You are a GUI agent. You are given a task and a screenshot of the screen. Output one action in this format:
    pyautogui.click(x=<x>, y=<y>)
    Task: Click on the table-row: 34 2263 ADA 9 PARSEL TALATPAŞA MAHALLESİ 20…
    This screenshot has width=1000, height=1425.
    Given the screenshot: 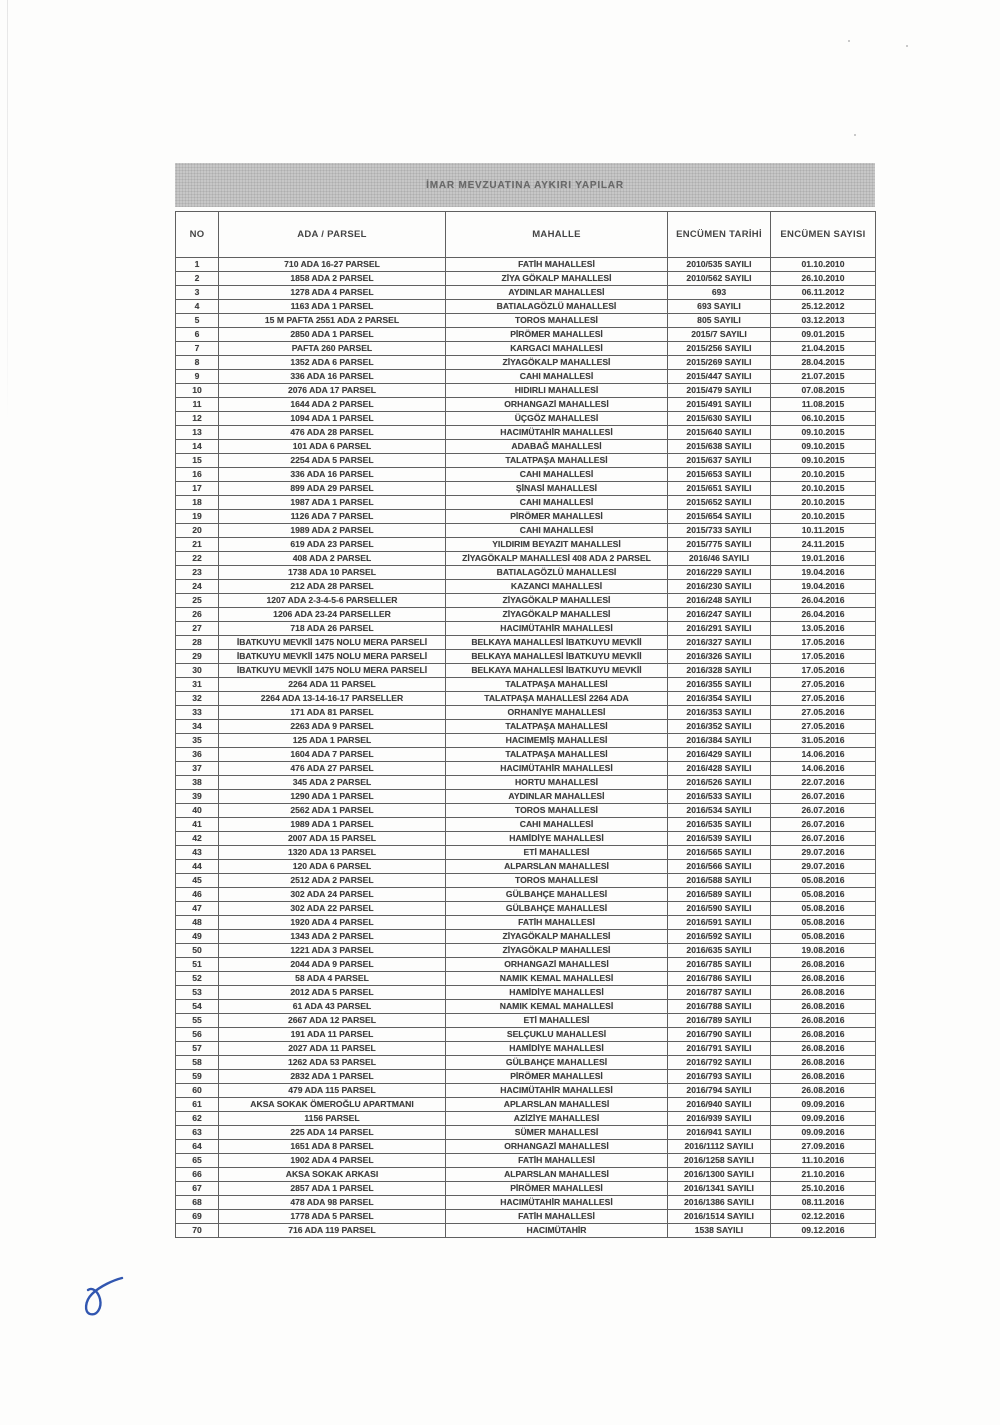 What is the action you would take?
    pyautogui.click(x=525, y=726)
    